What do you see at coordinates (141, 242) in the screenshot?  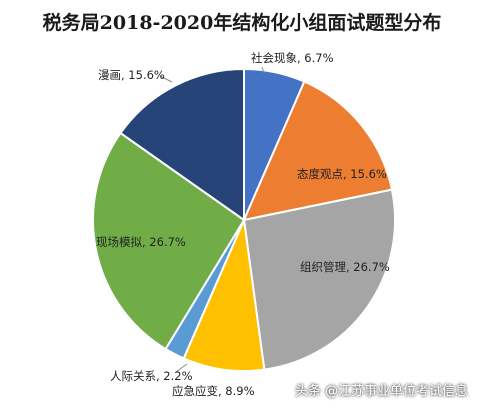 I see `slice-label-6: 现场模拟, 26.7%` at bounding box center [141, 242].